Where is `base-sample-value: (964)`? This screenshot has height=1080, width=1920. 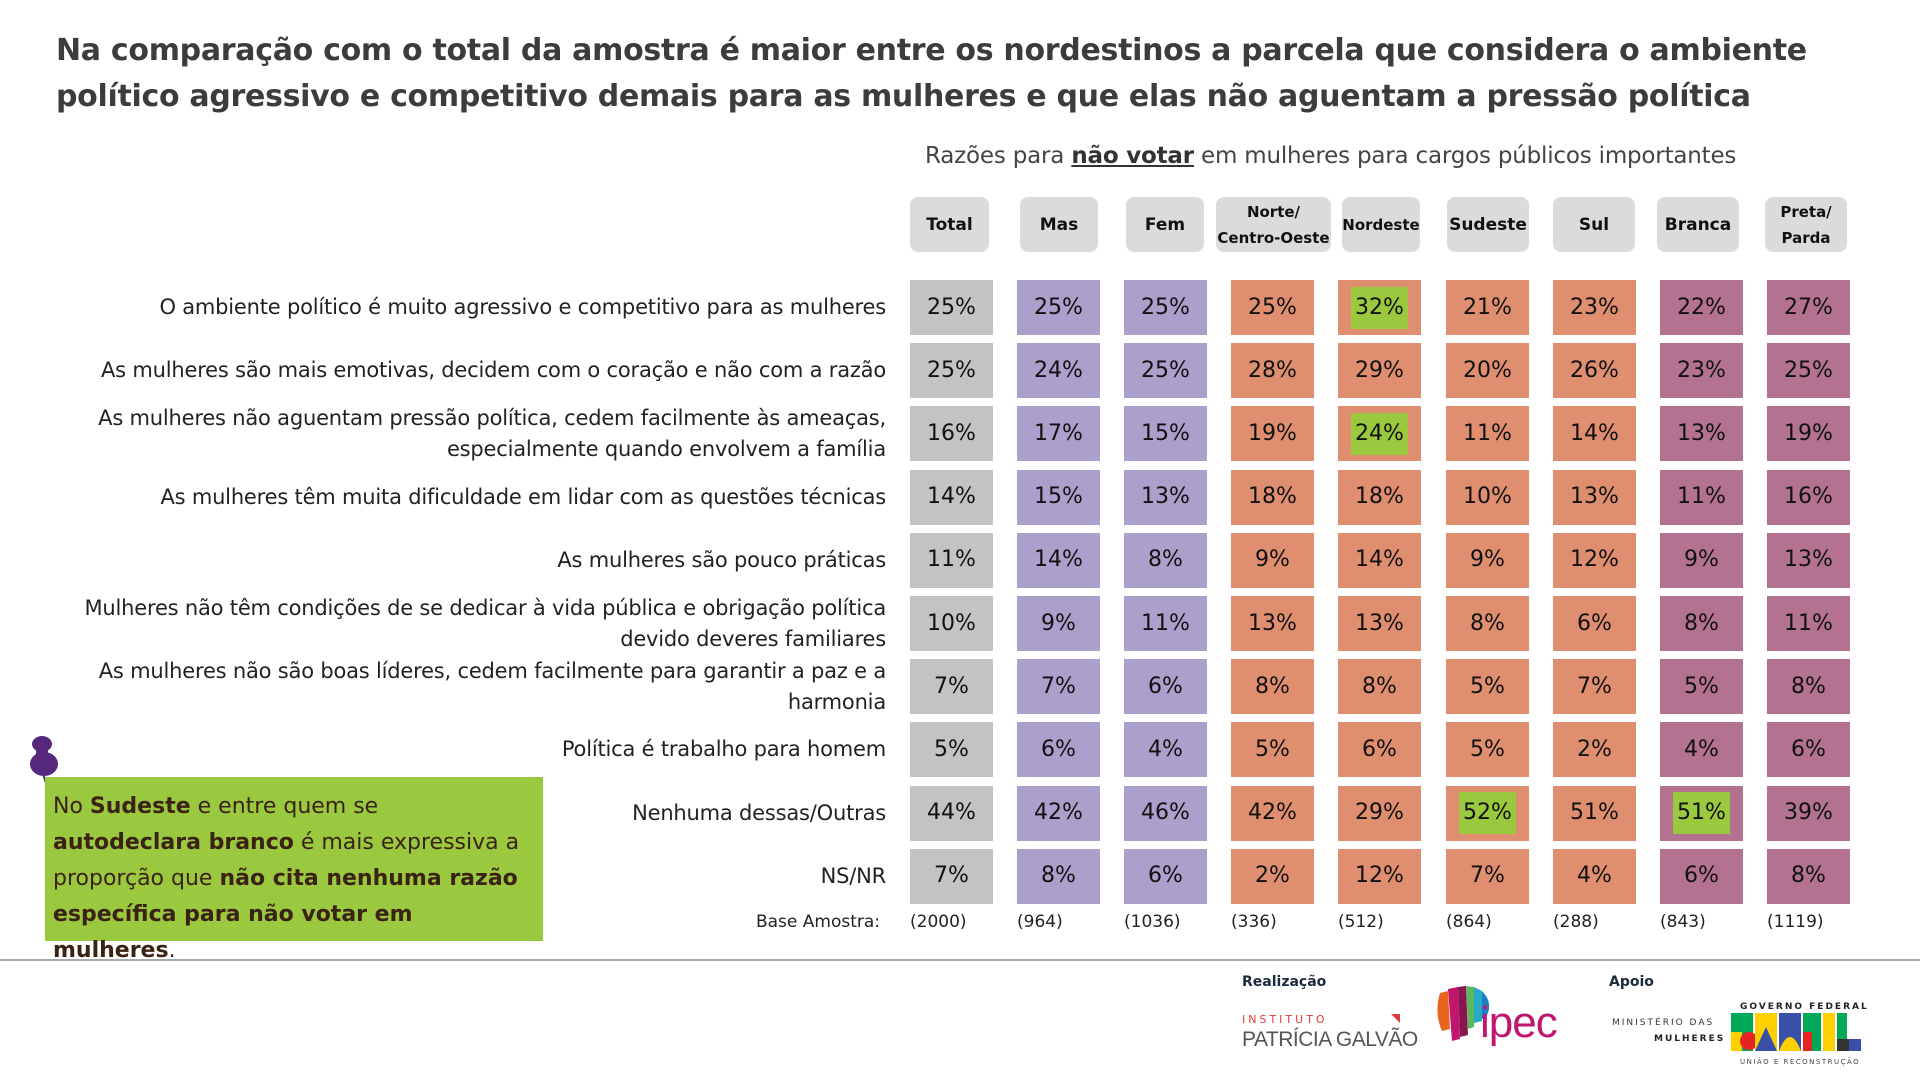 base-sample-value: (964) is located at coordinates (1040, 922).